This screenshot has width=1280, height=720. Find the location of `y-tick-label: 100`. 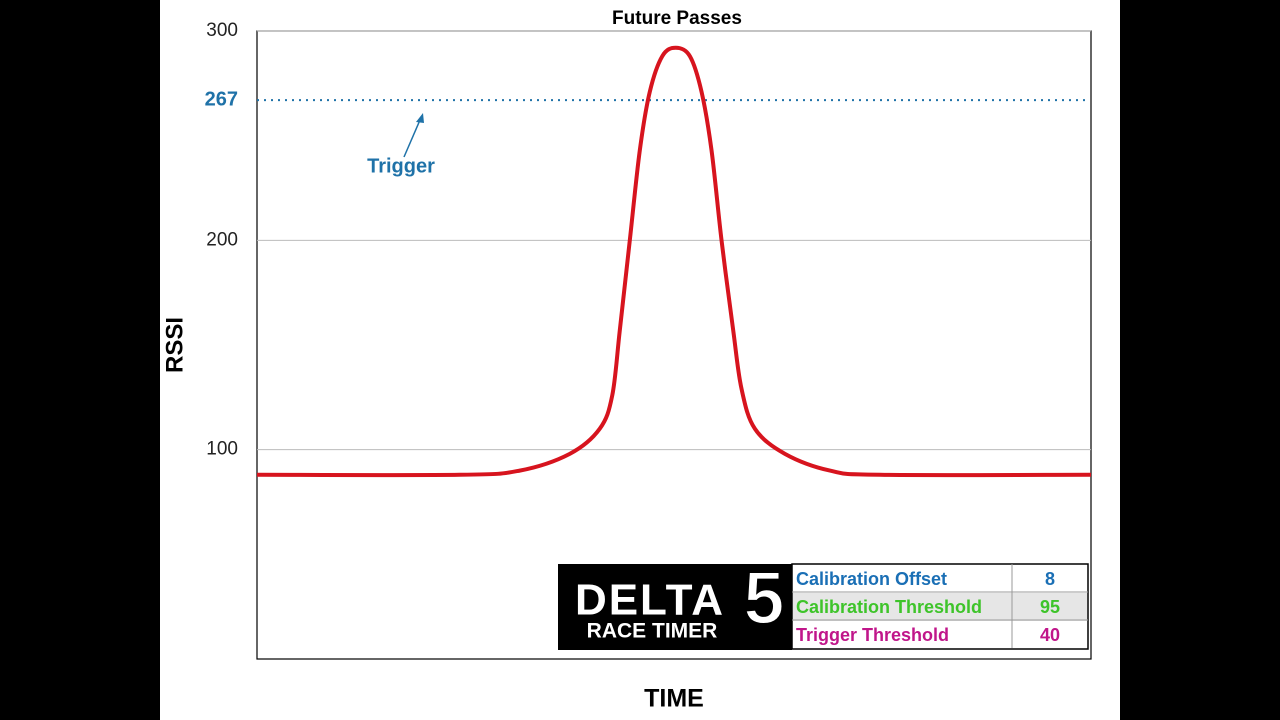

y-tick-label: 100 is located at coordinates (222, 449).